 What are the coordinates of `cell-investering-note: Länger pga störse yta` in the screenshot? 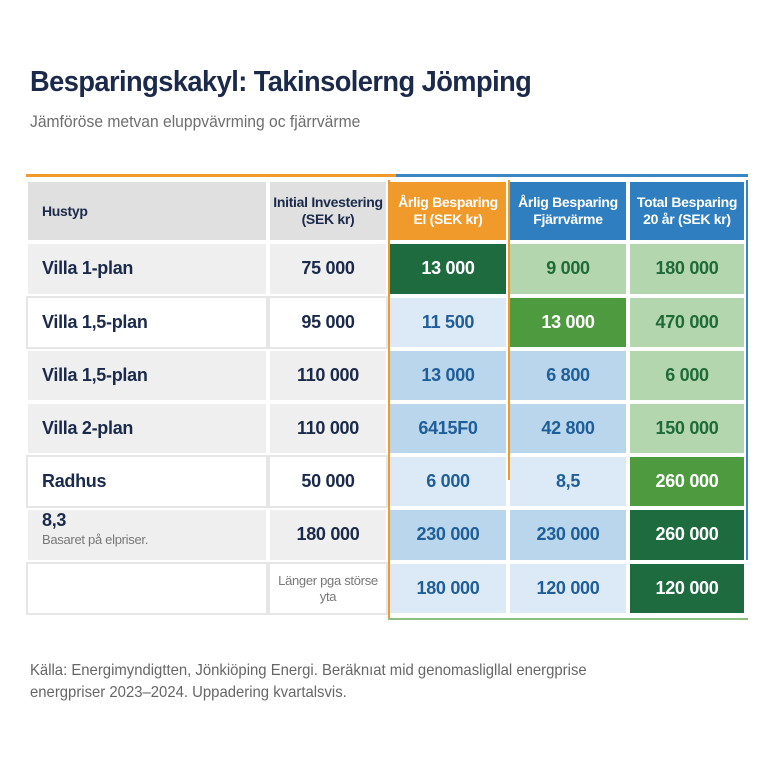 It's located at (328, 588).